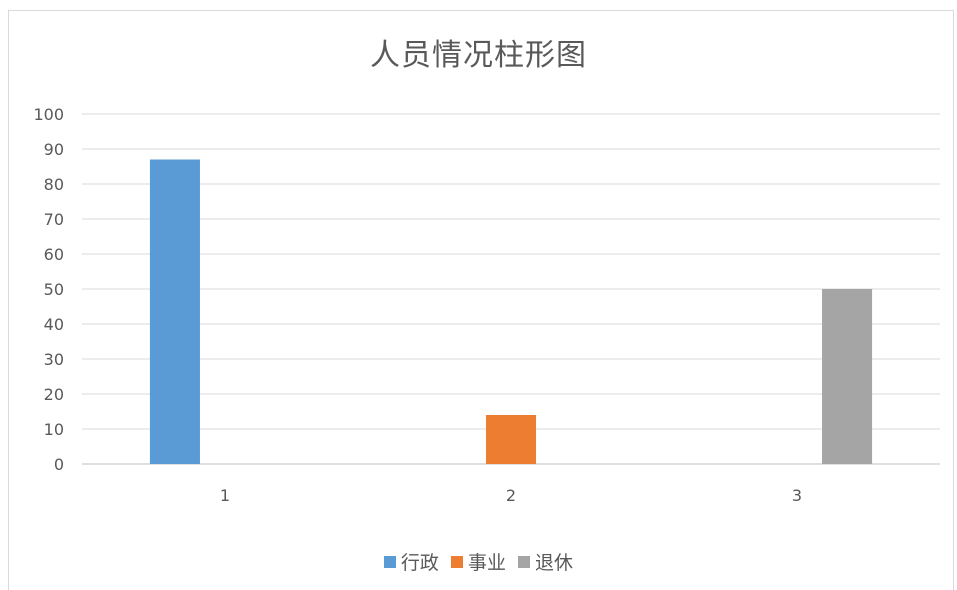 The width and height of the screenshot is (957, 590). I want to click on x-axis-ticks: 1 2 3, so click(511, 495).